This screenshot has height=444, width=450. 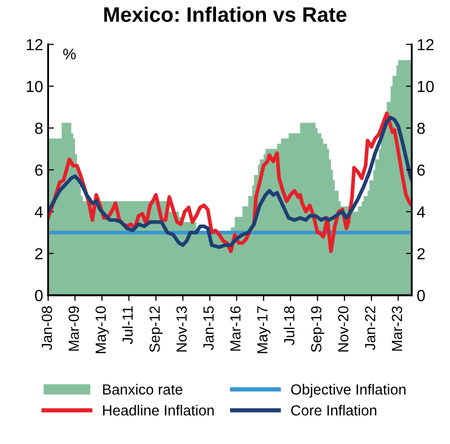 I want to click on x-tick-label: Sep-12, so click(x=156, y=329).